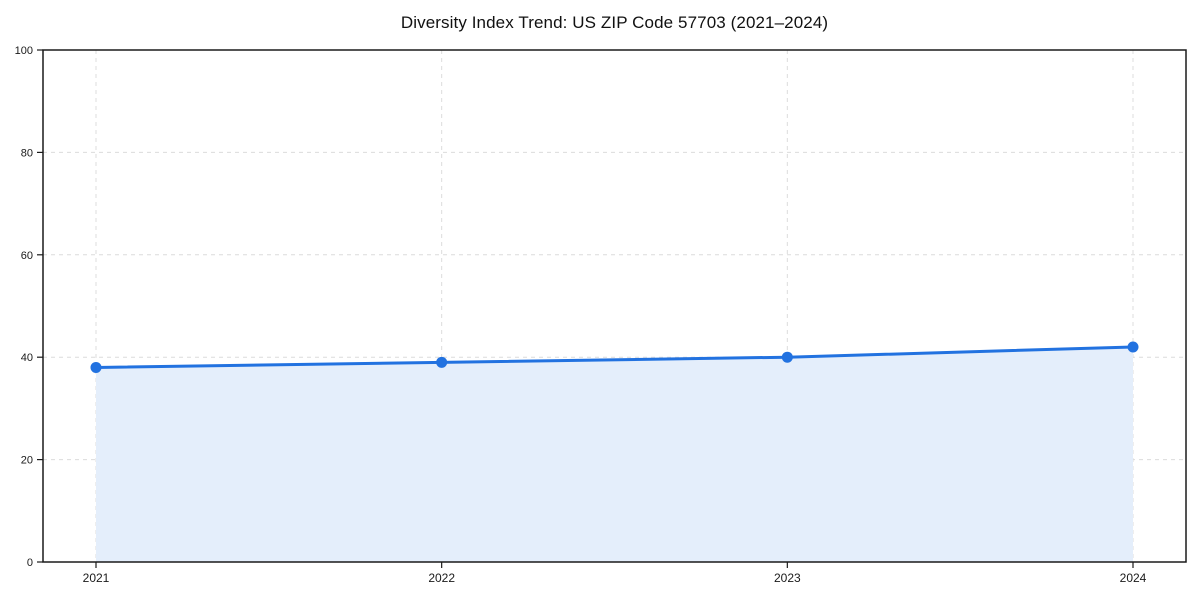 The image size is (1200, 600). Describe the element at coordinates (1133, 578) in the screenshot. I see `x-tick-label: 2024` at that location.